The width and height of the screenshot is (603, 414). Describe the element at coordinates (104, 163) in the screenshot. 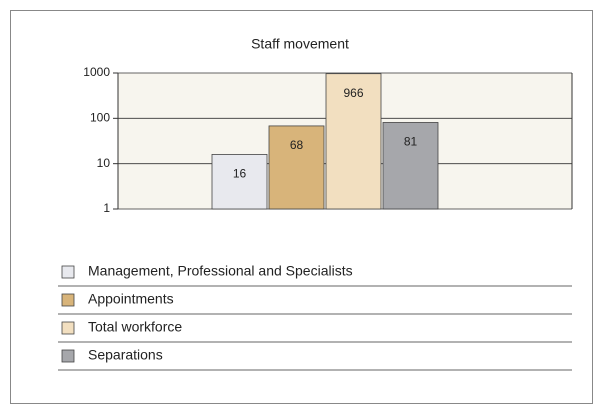

I see `y-tick-label: 10` at that location.